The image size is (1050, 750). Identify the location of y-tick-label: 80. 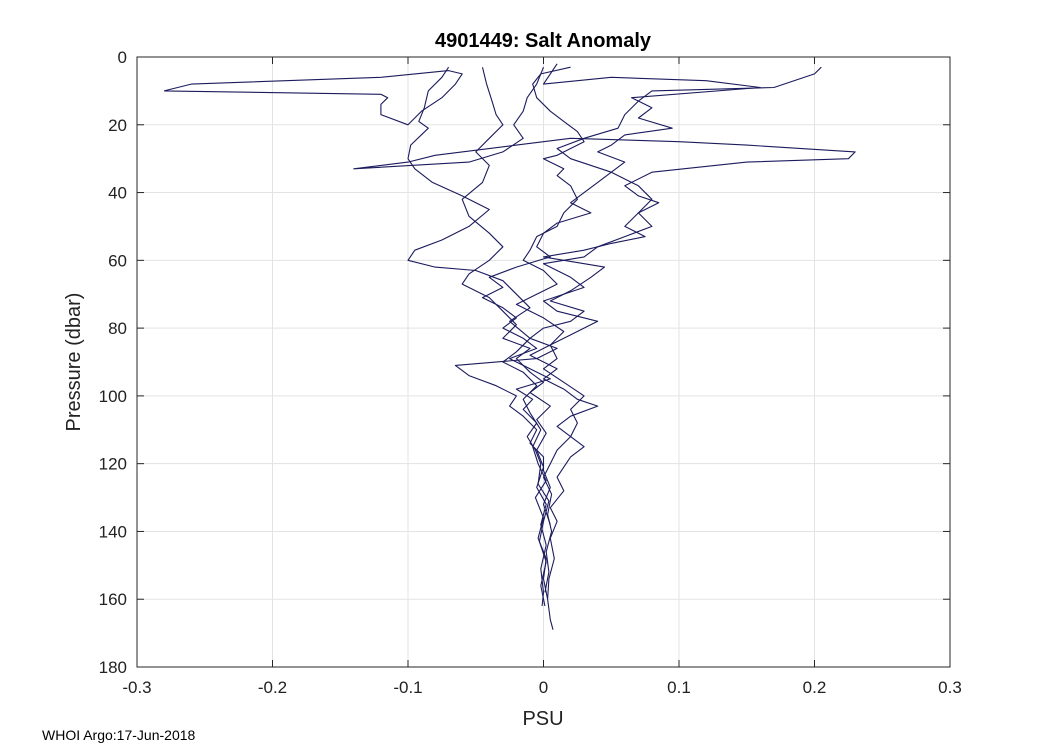
(117, 328).